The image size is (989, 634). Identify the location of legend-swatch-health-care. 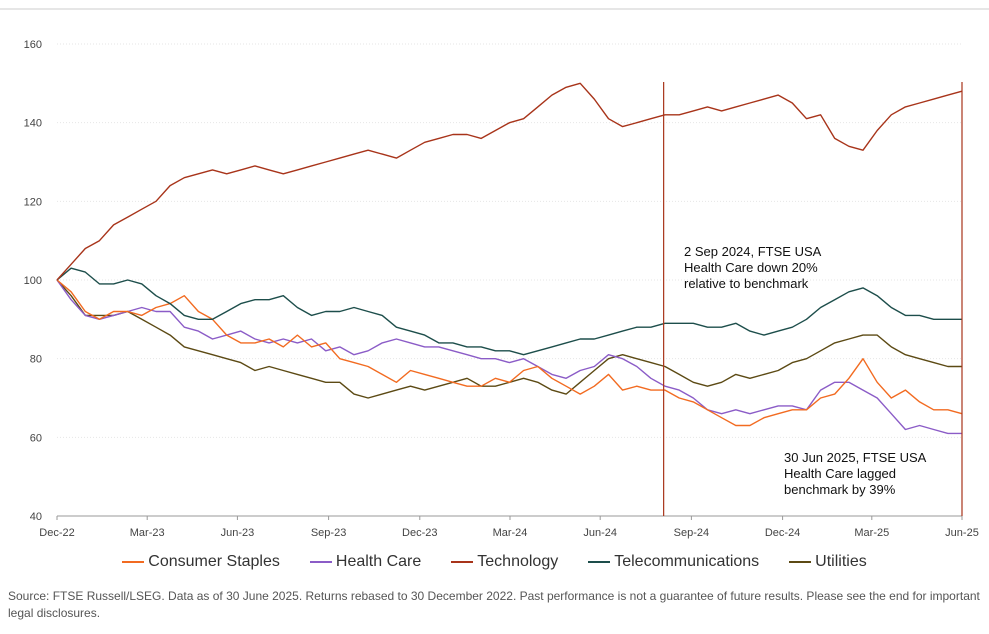
(320, 562).